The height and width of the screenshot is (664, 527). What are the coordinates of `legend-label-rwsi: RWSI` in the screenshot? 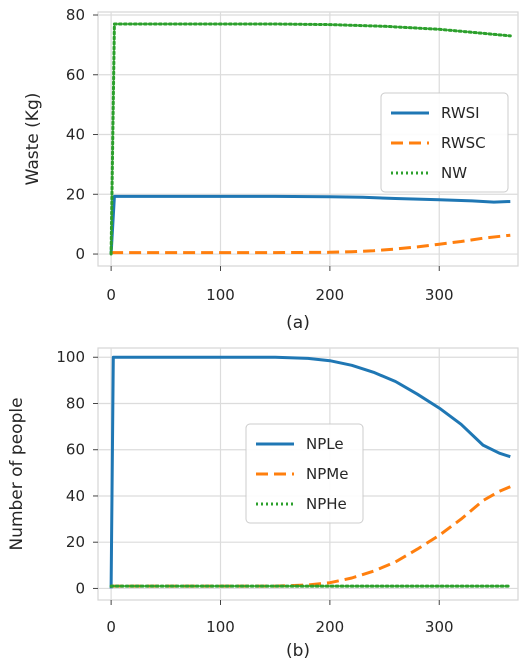 It's located at (460, 113).